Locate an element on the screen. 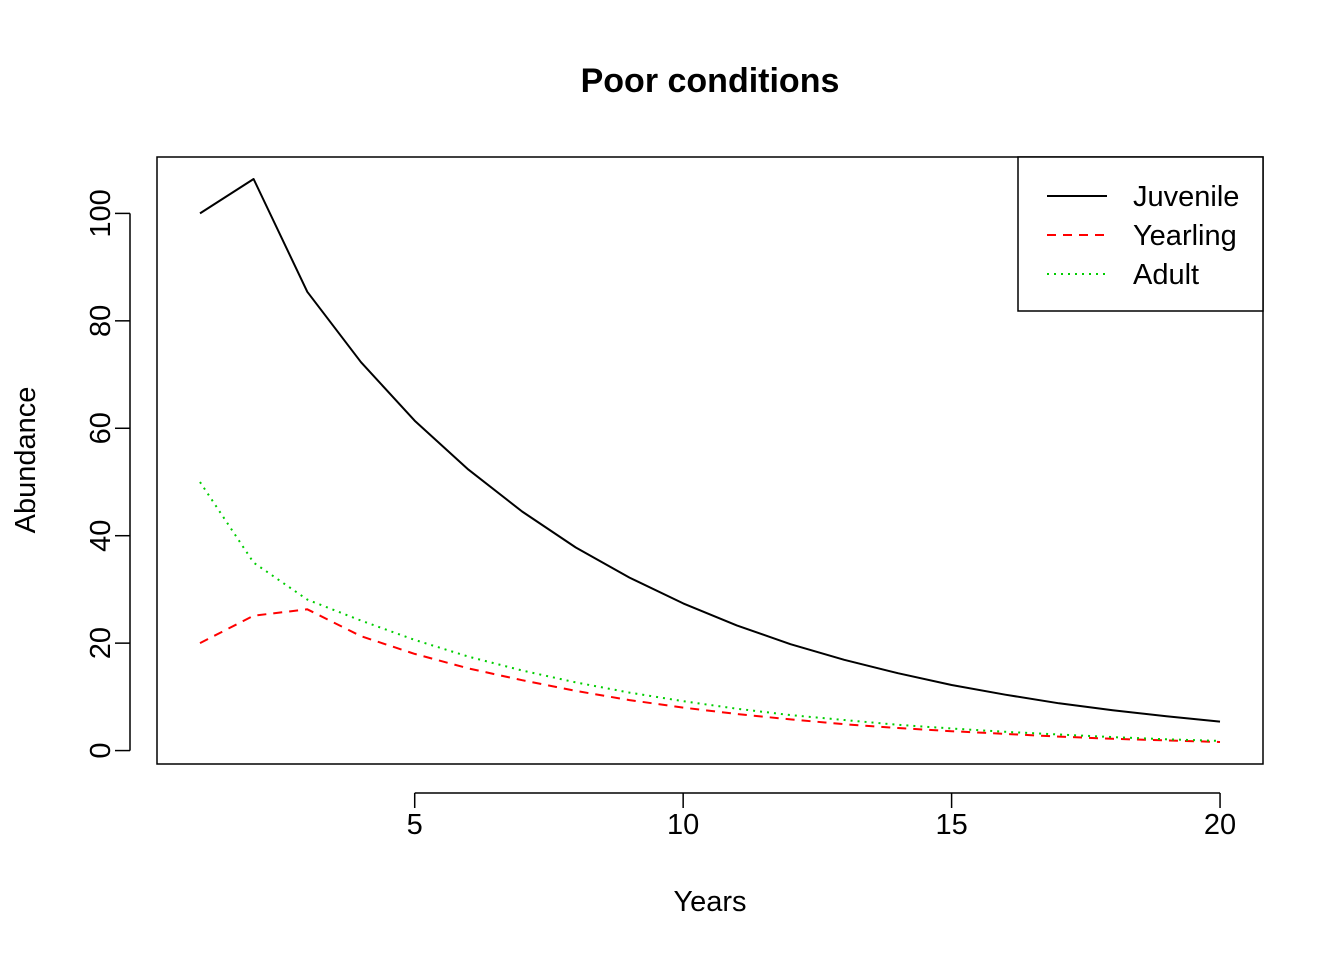 Image resolution: width=1344 pixels, height=960 pixels. legend-box is located at coordinates (1140, 234).